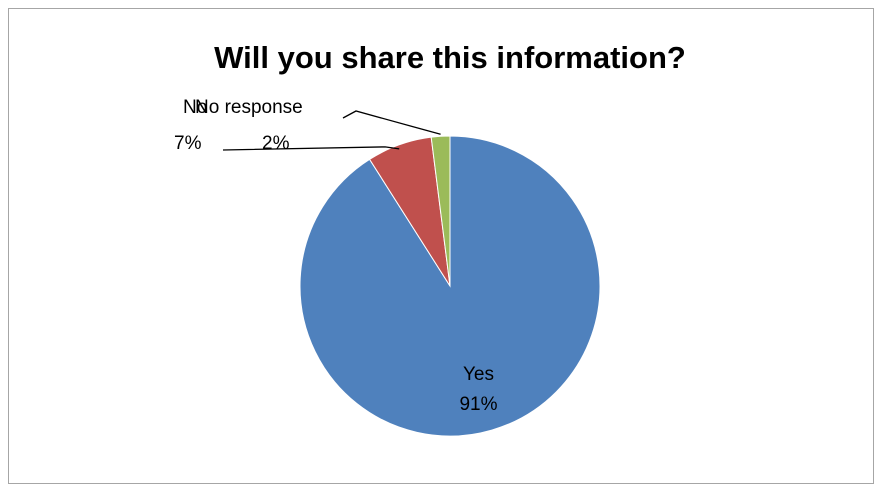 The width and height of the screenshot is (880, 486). Describe the element at coordinates (276, 143) in the screenshot. I see `data-label-no-response-value: 2%` at that location.